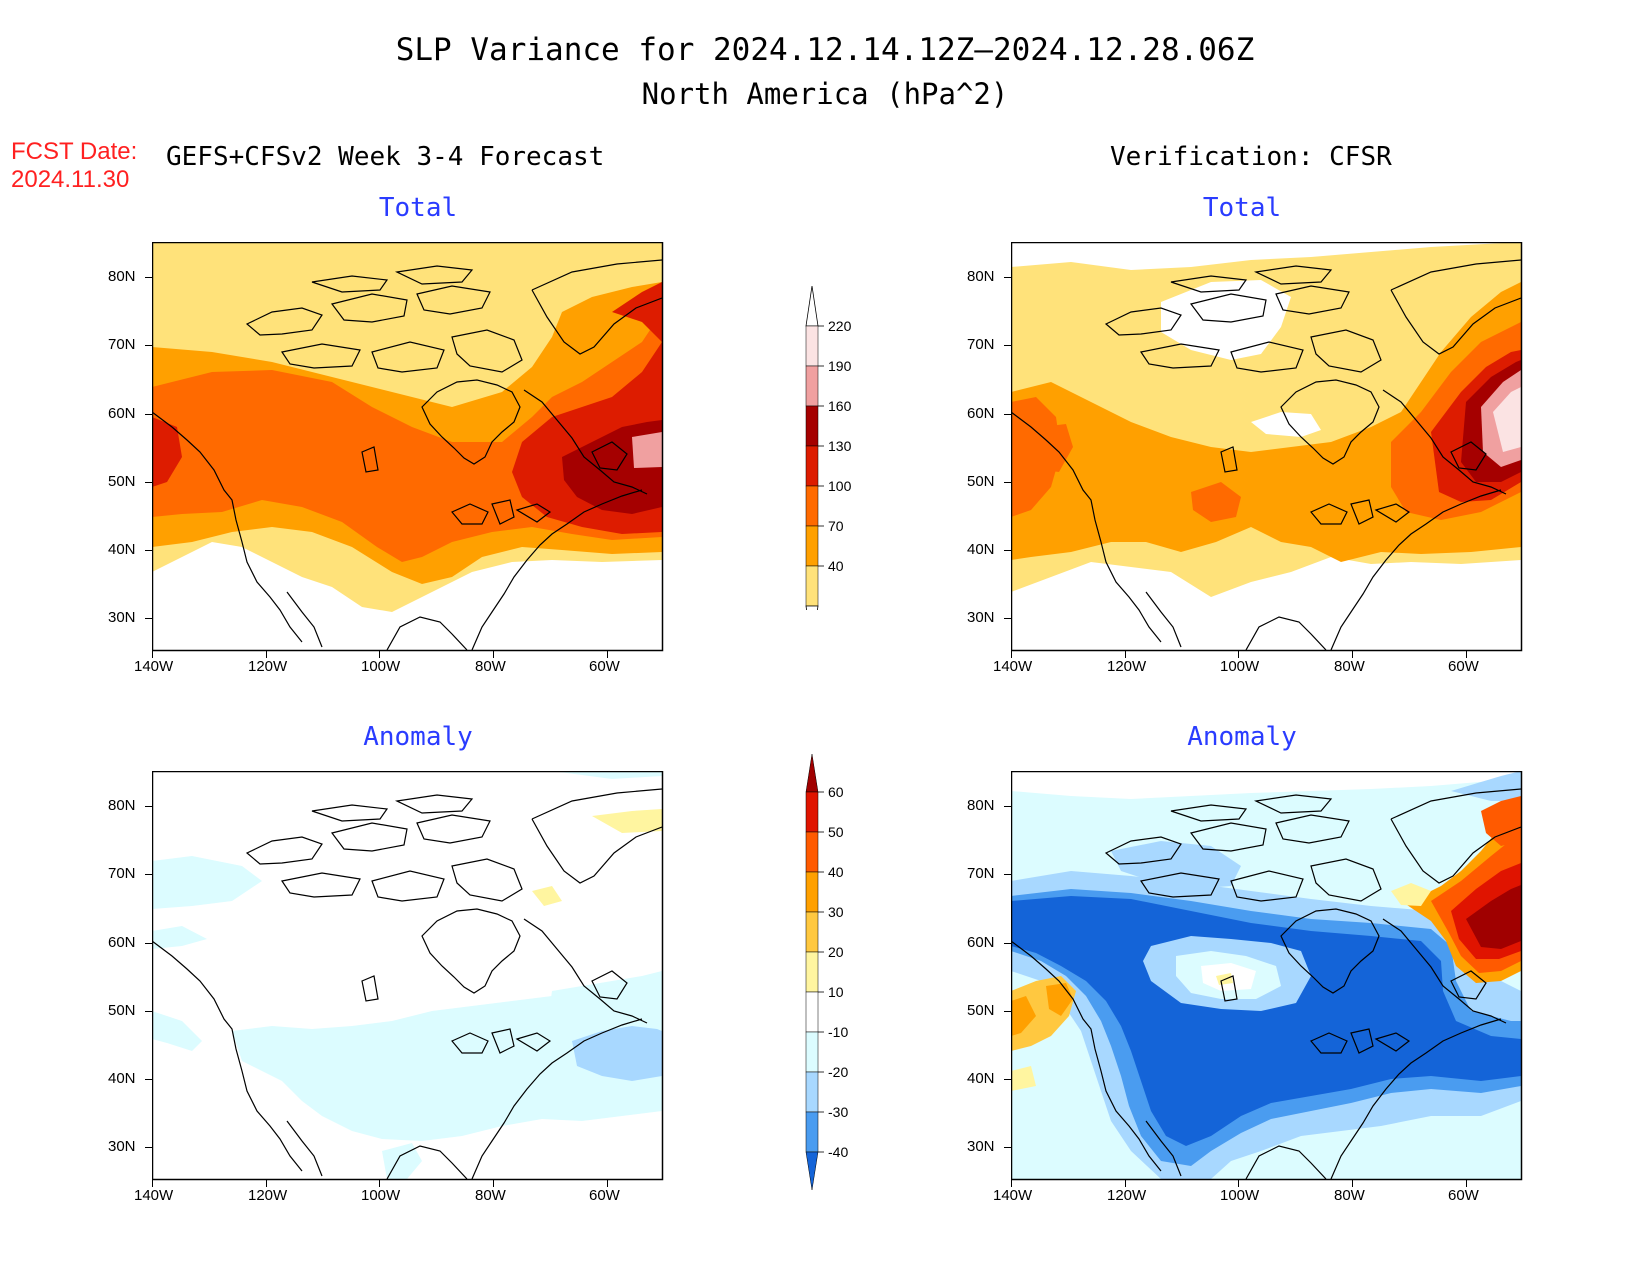 The image size is (1650, 1275). Describe the element at coordinates (812, 773) in the screenshot. I see `colorbar-anomaly-top-tip` at that location.